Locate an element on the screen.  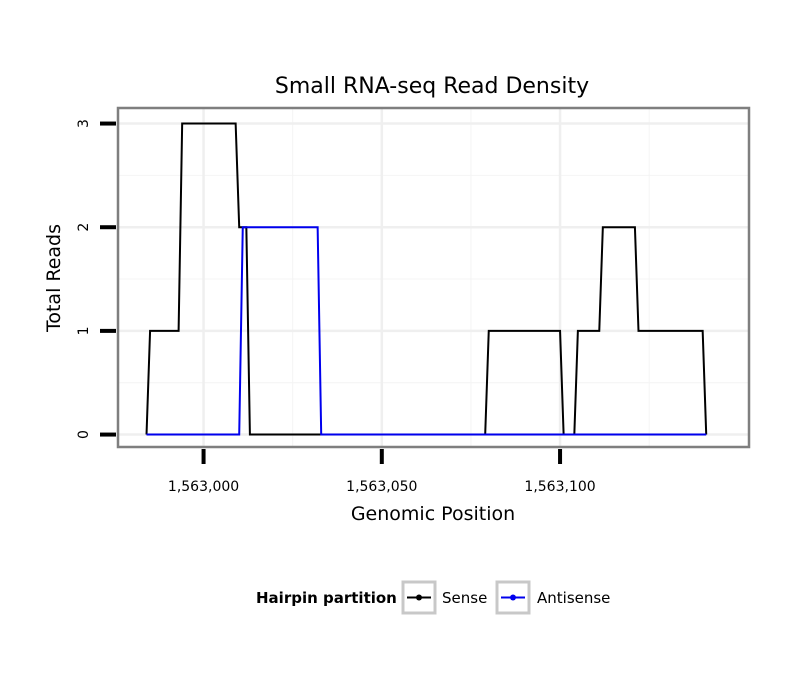
y-tick-label-0: 0 is located at coordinates (84, 434).